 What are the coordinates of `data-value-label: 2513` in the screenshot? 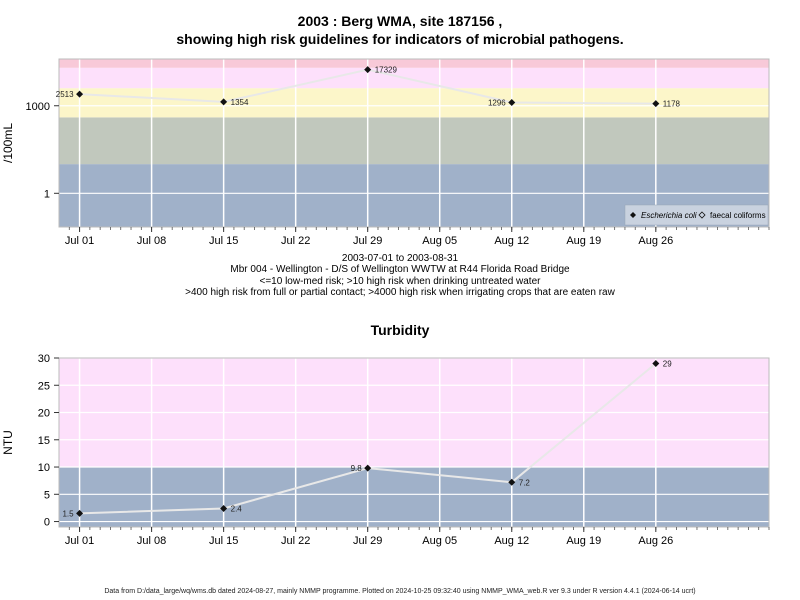 It's located at (65, 94).